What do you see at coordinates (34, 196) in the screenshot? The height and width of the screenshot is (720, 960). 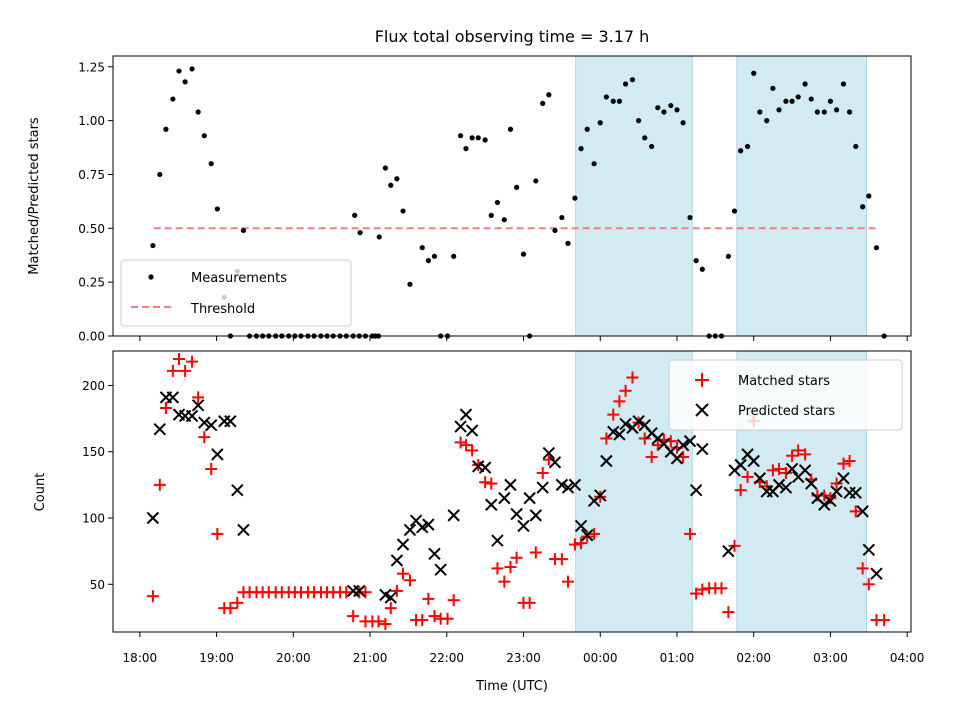 I see `top-y-axis-label: Matched/Predicted stars` at bounding box center [34, 196].